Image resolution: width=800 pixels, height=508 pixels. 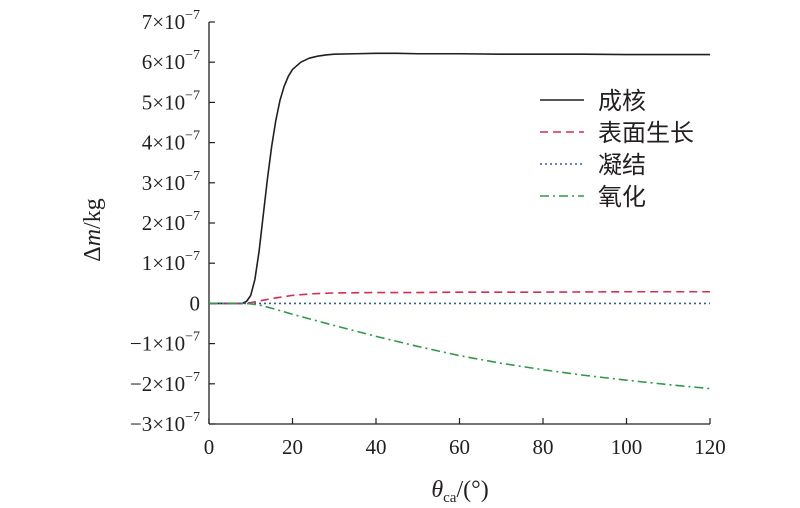 I want to click on y-tick-label: −2×10⁻⁷, so click(x=165, y=383).